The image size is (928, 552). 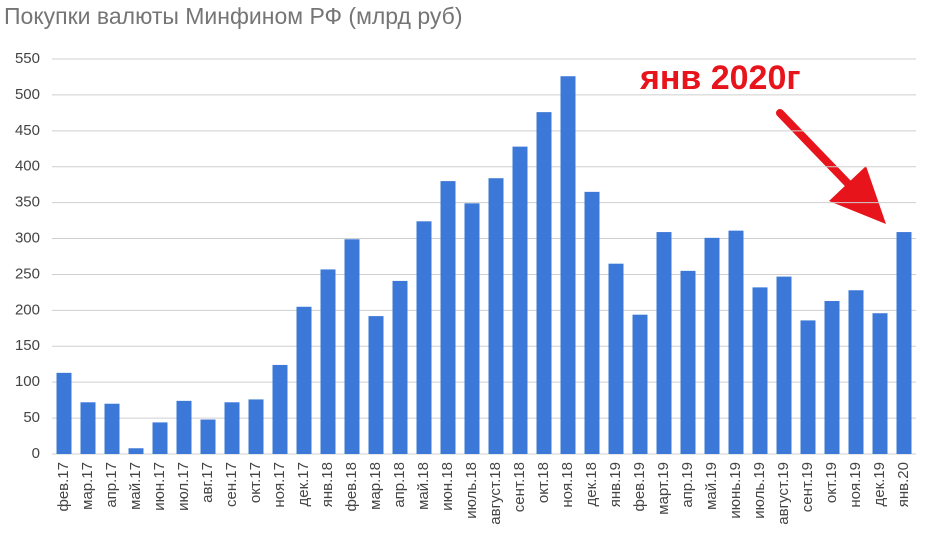 I want to click on x-tick-label: окт.17, so click(x=255, y=482).